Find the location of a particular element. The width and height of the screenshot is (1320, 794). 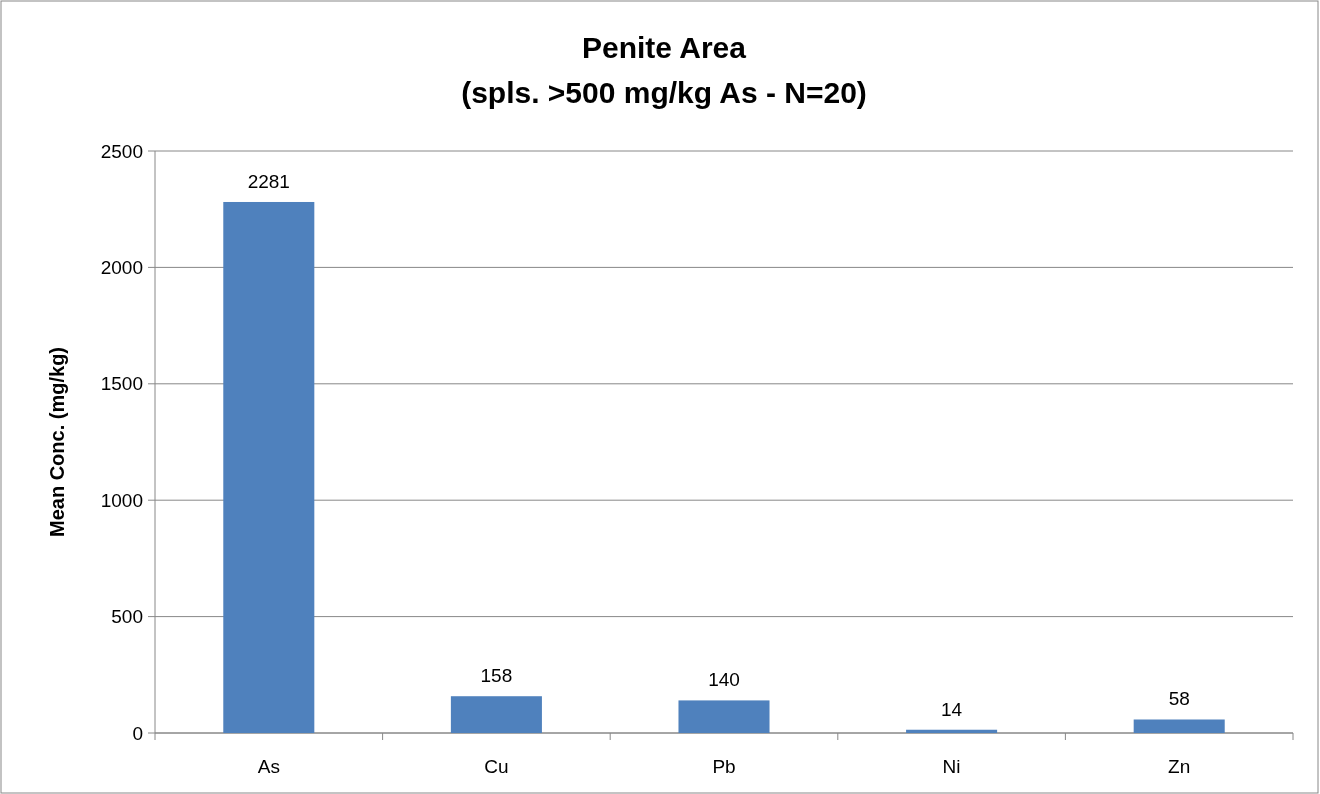

y-tick-label: 2000 is located at coordinates (121, 268).